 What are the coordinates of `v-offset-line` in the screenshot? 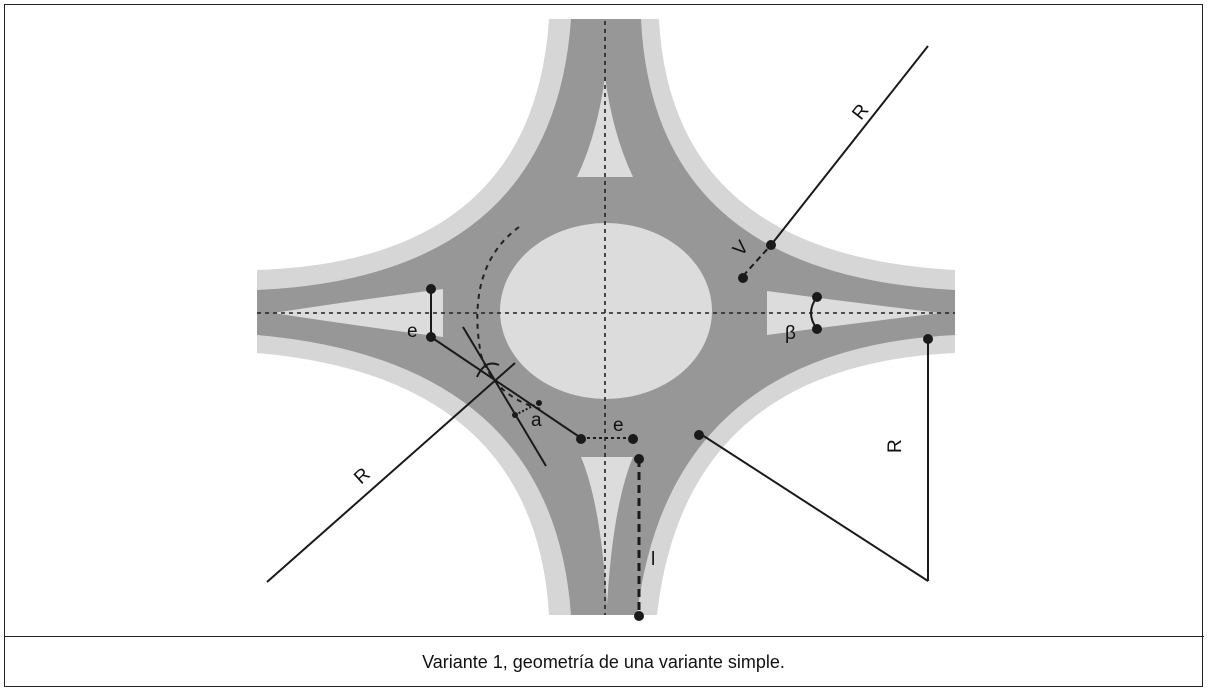 It's located at (757, 260).